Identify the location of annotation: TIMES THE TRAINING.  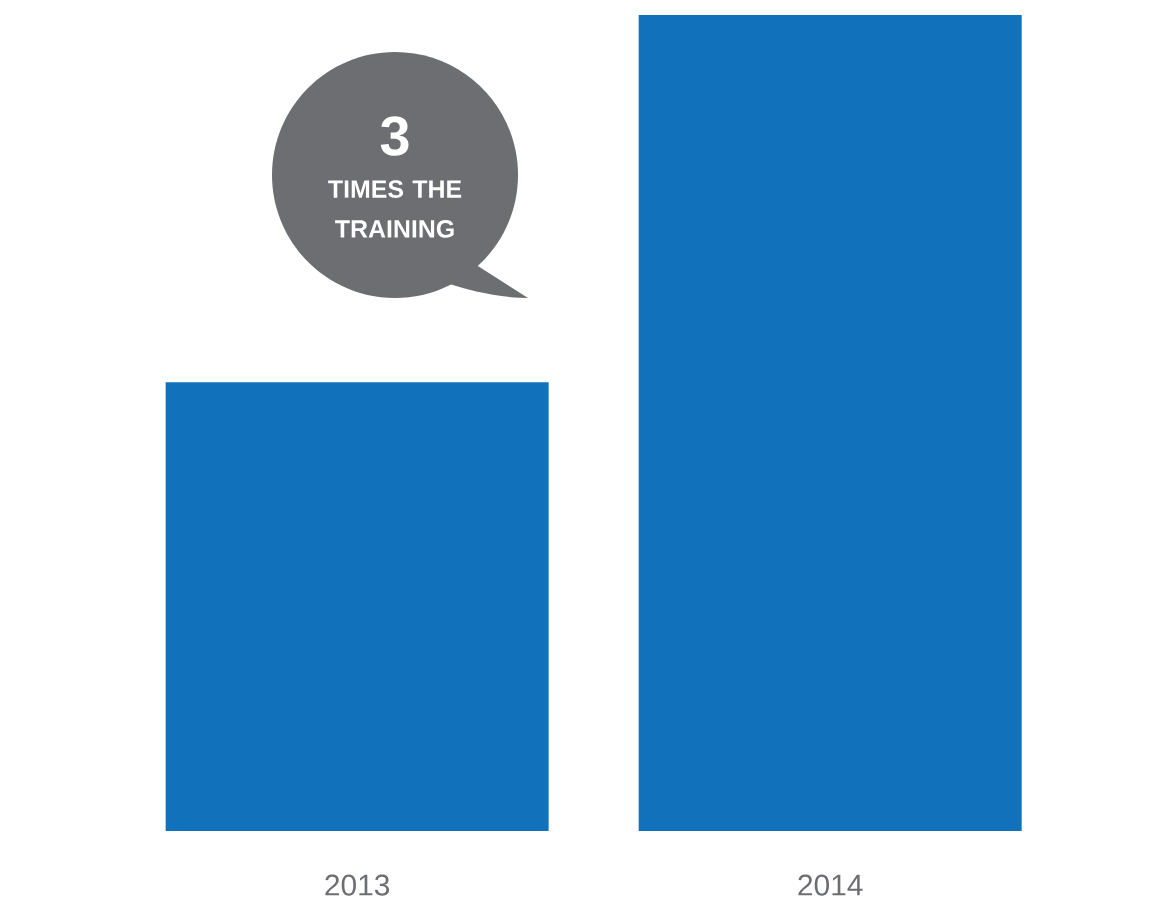
(395, 209).